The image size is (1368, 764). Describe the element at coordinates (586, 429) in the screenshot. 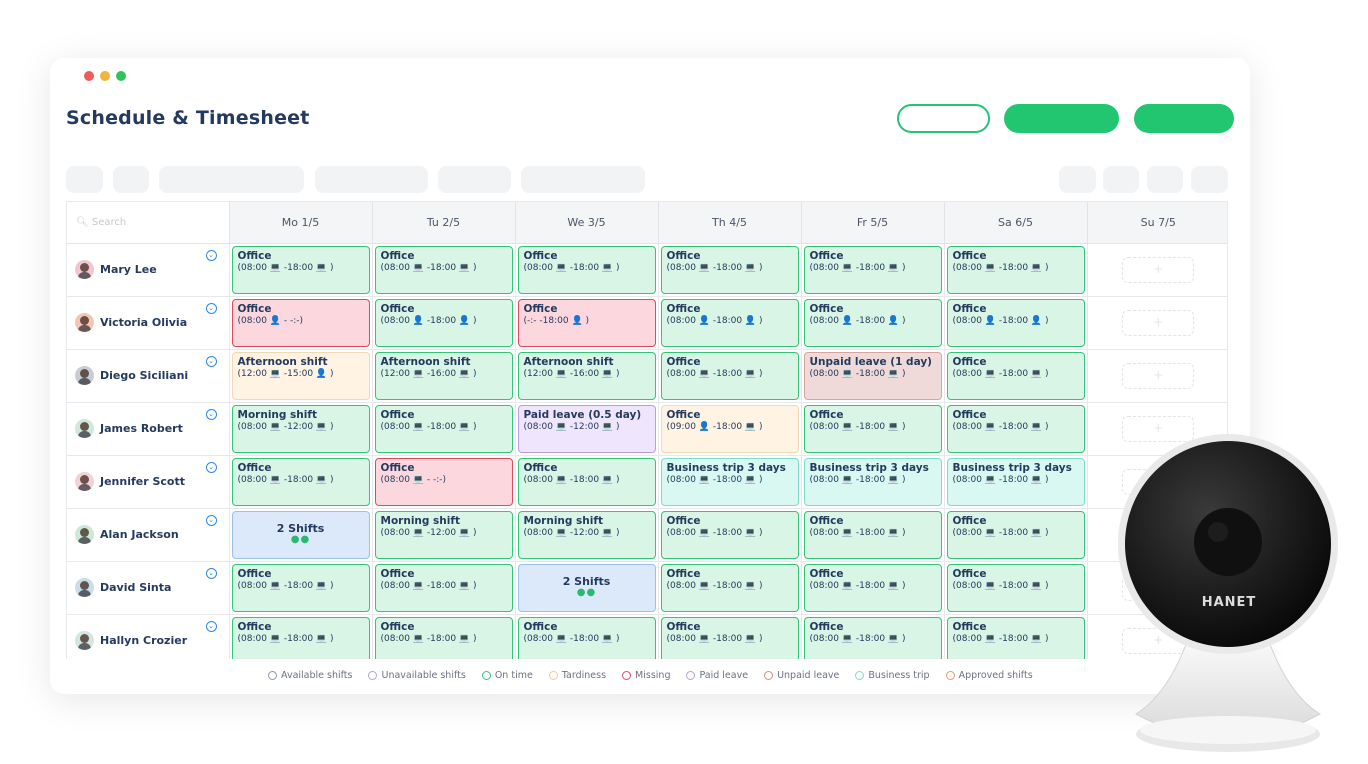

I see `shift-cell: Paid leave (0.5 day) (08:00 💻 -12:00 💻 )` at that location.